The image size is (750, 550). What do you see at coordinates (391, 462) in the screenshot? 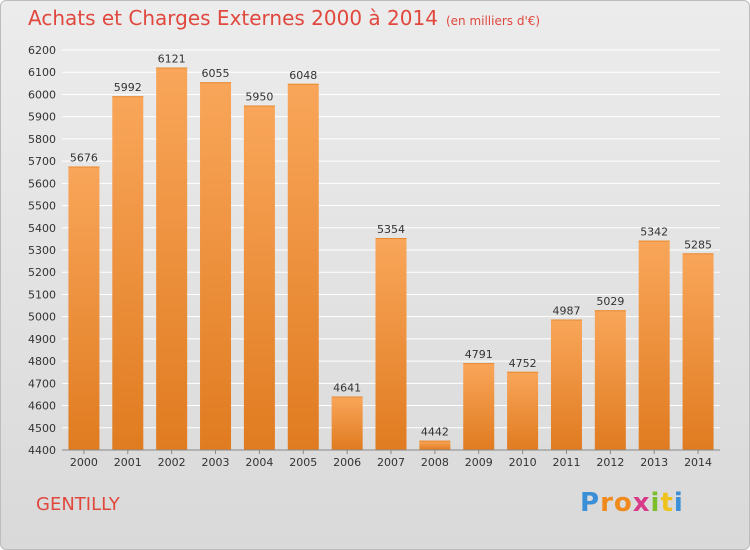
I see `x-tick-label: 2007` at bounding box center [391, 462].